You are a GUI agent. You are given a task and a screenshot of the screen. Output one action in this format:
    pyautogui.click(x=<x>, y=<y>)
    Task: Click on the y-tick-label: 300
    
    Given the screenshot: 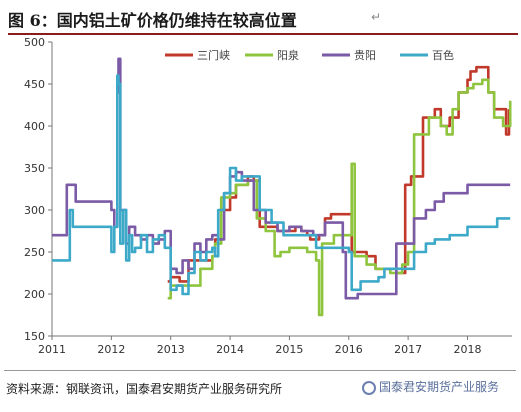 What is the action you would take?
    pyautogui.click(x=34, y=210)
    